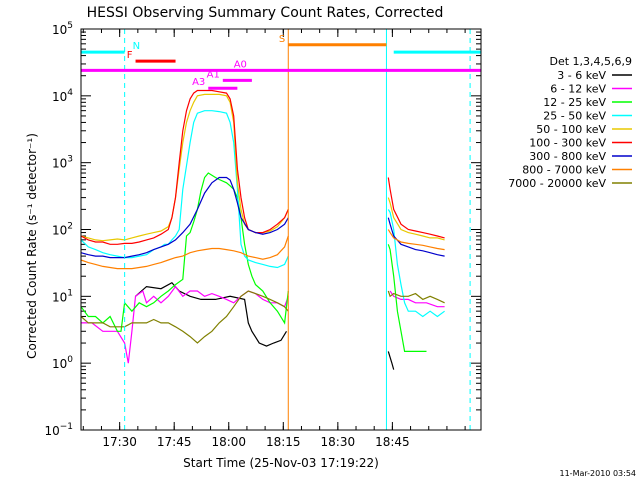 Image resolution: width=640 pixels, height=480 pixels. What do you see at coordinates (282, 39) in the screenshot?
I see `state-bar-label: S` at bounding box center [282, 39].